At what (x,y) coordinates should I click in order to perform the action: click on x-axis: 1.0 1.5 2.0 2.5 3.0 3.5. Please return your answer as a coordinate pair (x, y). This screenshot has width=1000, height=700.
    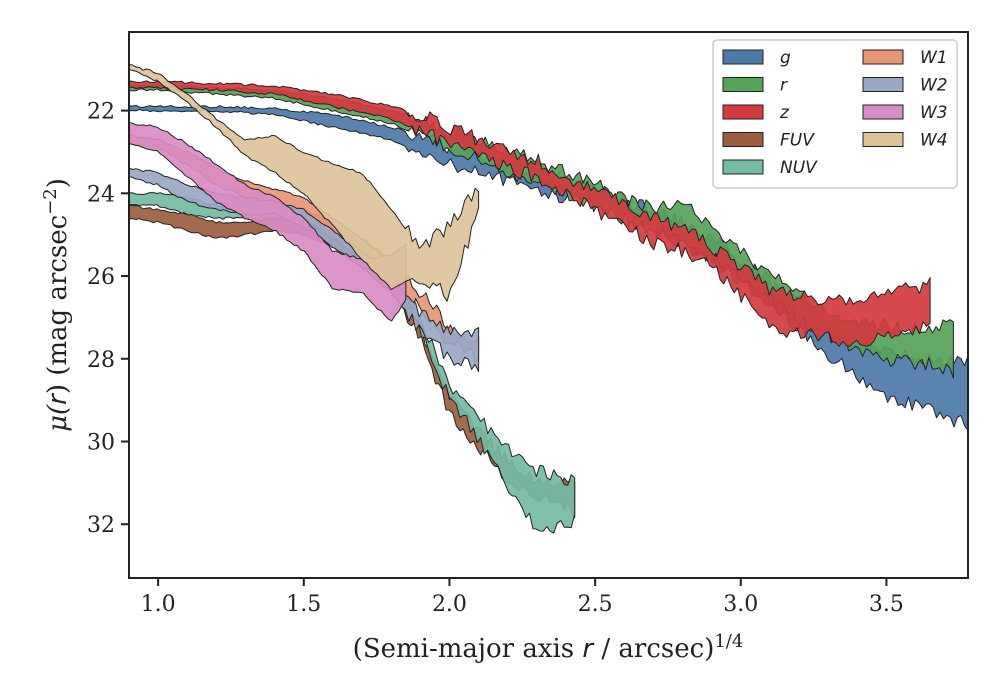
    Looking at the image, I should click on (522, 597).